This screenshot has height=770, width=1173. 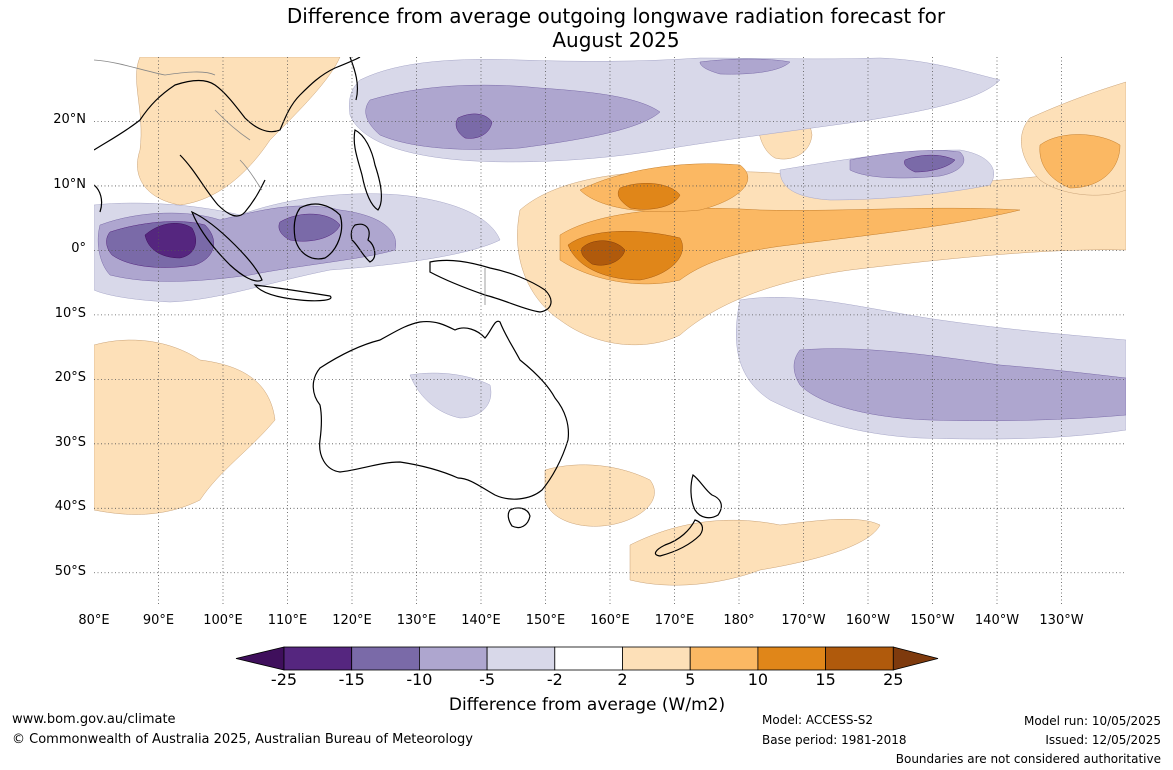 What do you see at coordinates (622, 679) in the screenshot?
I see `colorbar-tick-label: 2` at bounding box center [622, 679].